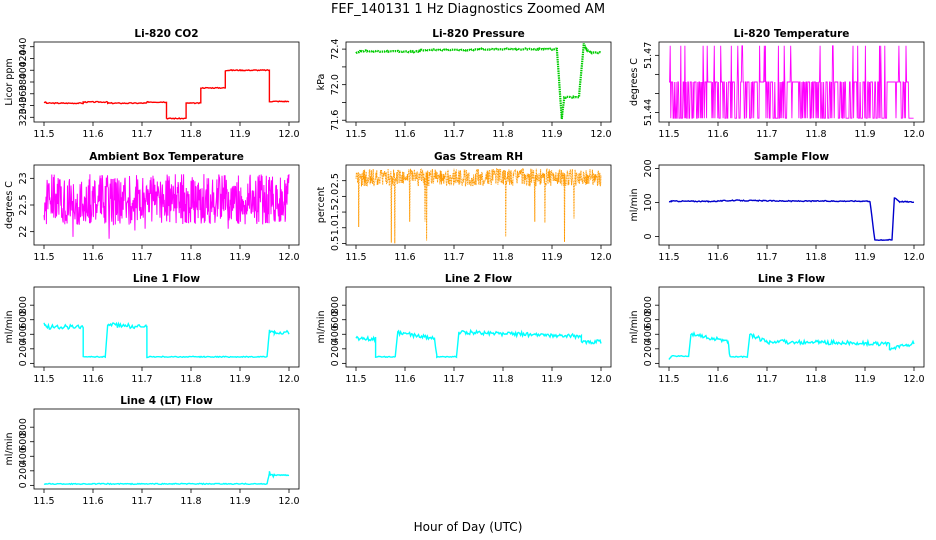 The image size is (936, 540). Describe the element at coordinates (335, 120) in the screenshot. I see `y-tick-label: 71.6` at that location.